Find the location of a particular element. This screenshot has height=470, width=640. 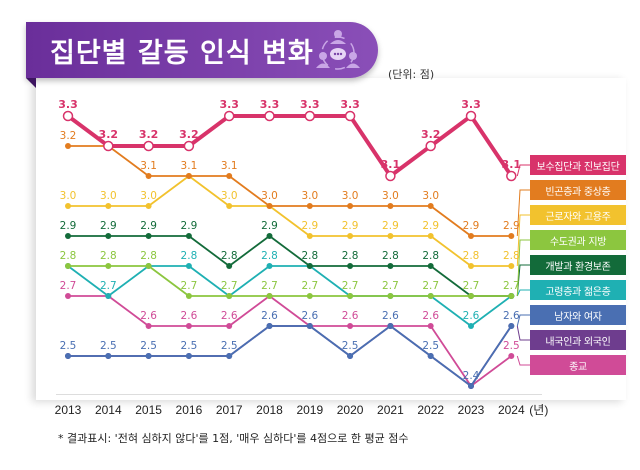

legend-item: 고령층과 젊은층 is located at coordinates (578, 290).